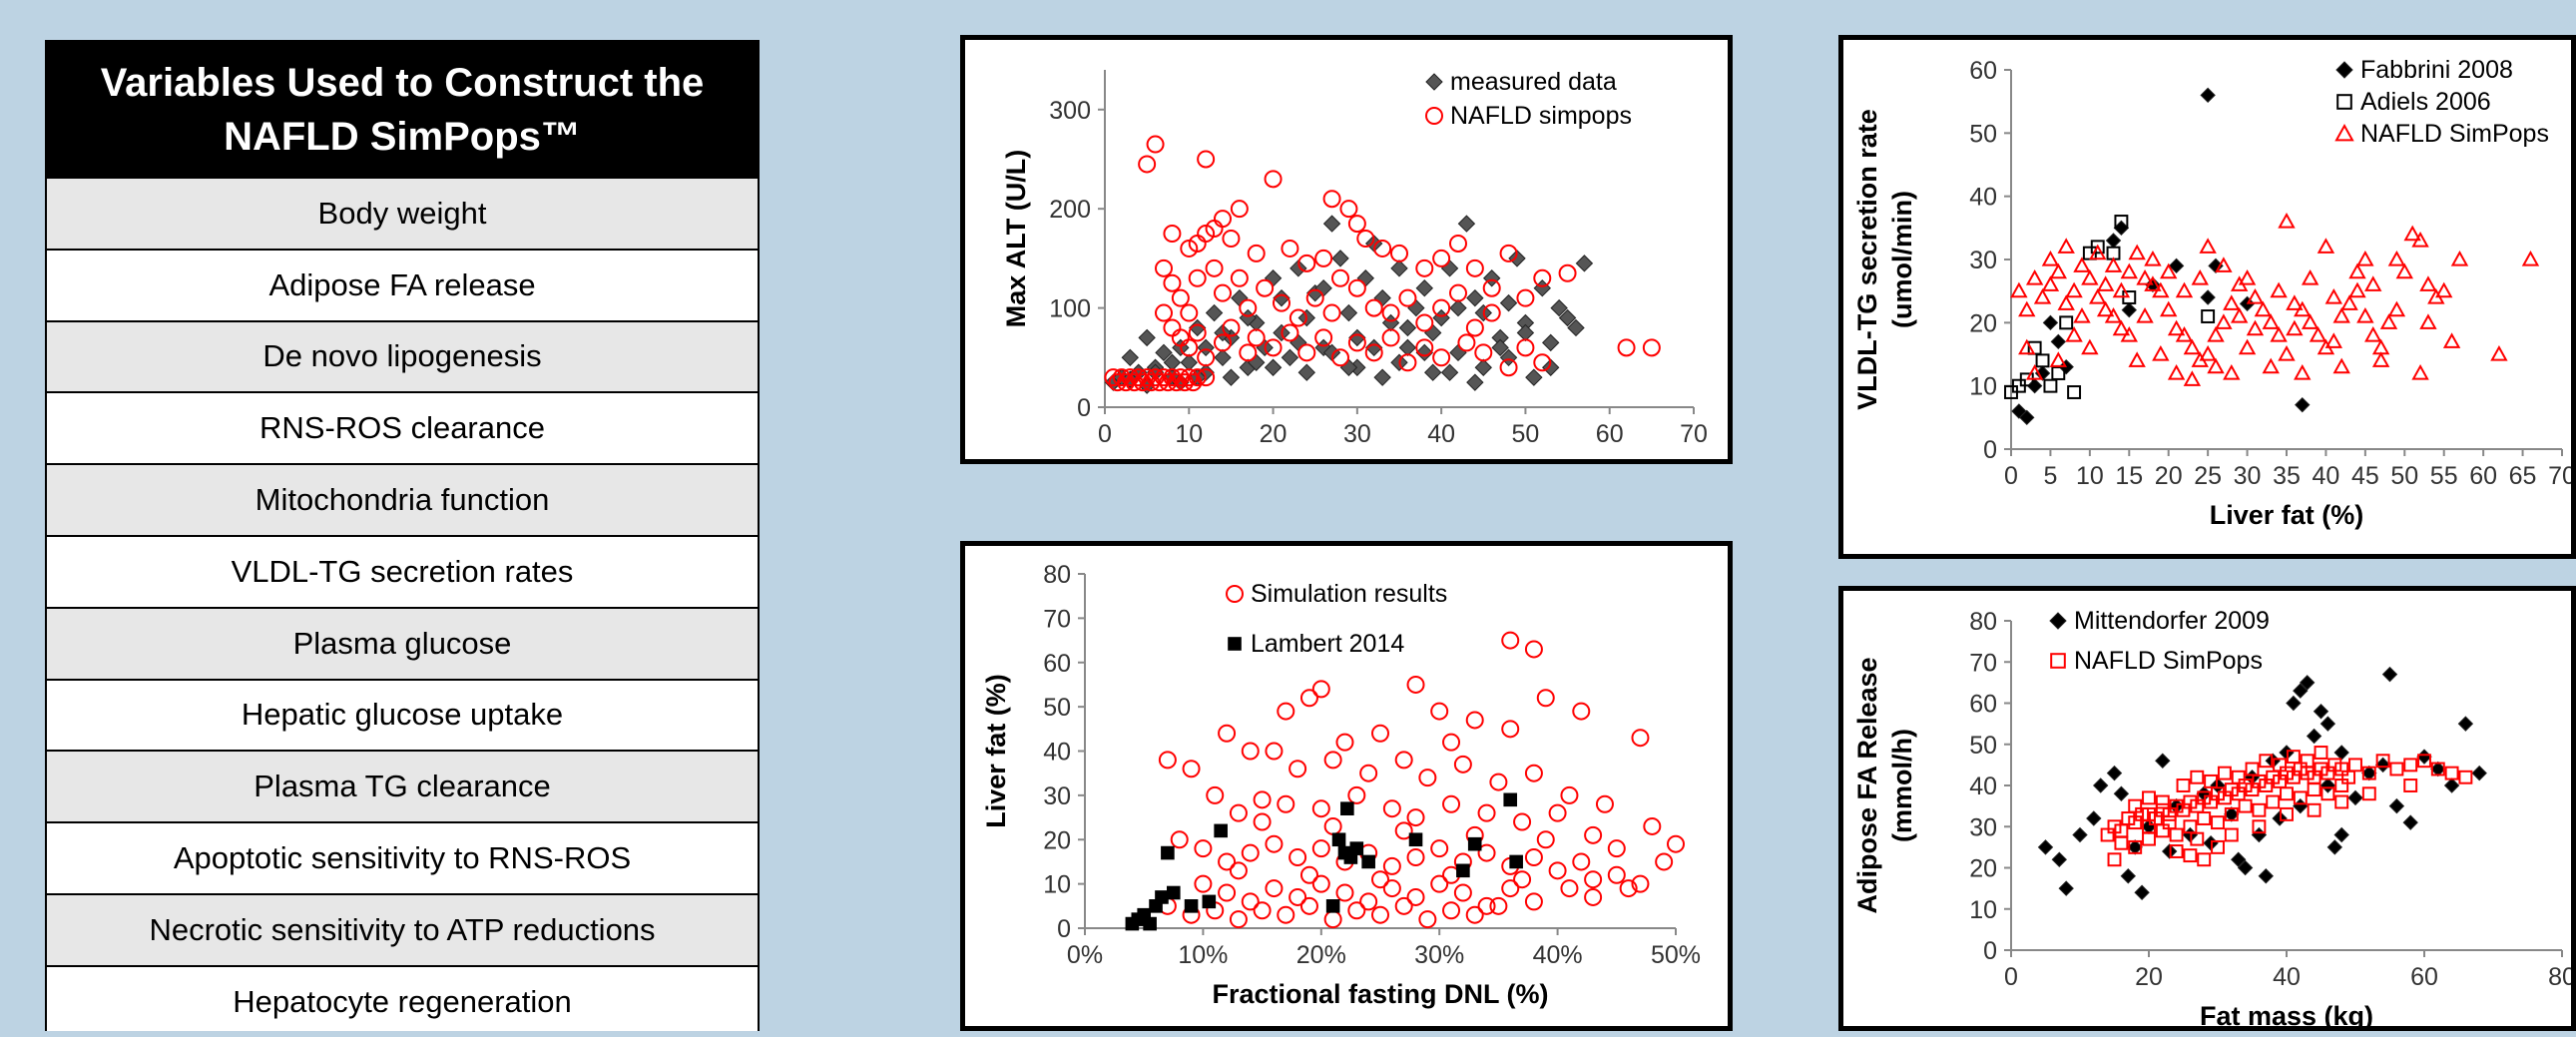 The image size is (2576, 1037). I want to click on x-tick-label: 5, so click(2050, 476).